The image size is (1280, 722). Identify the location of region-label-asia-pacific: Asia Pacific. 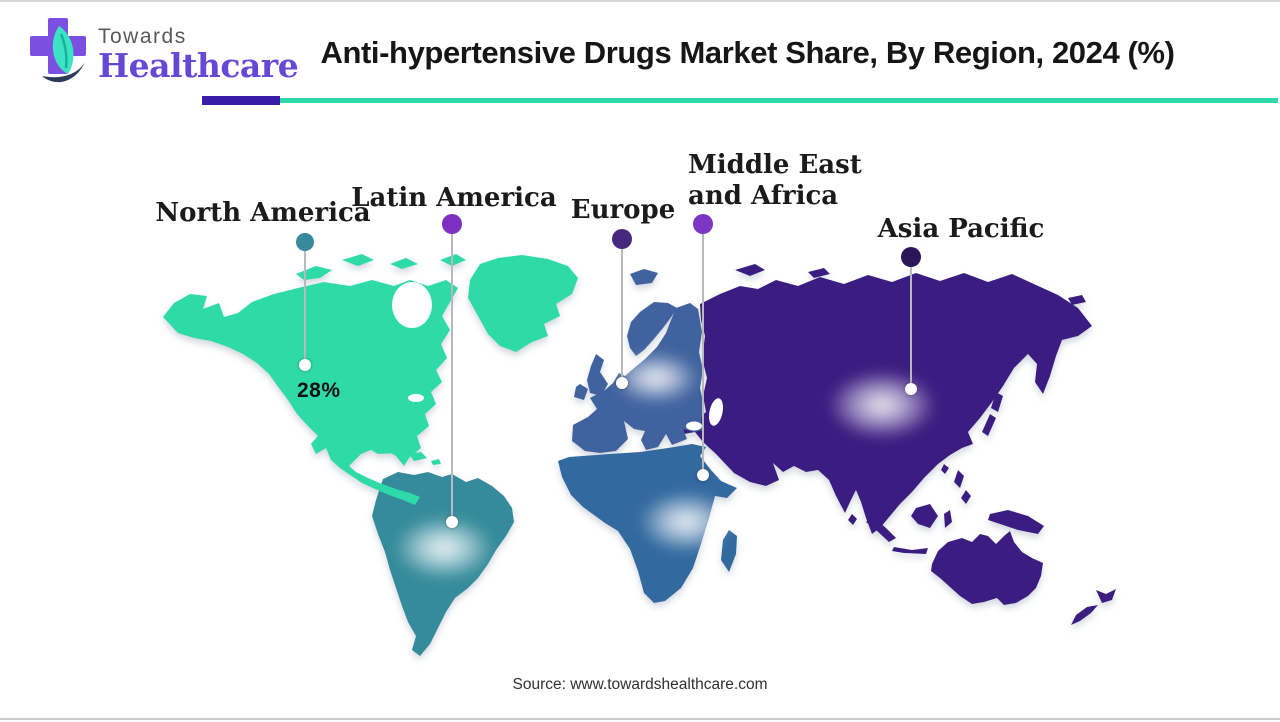
(961, 229).